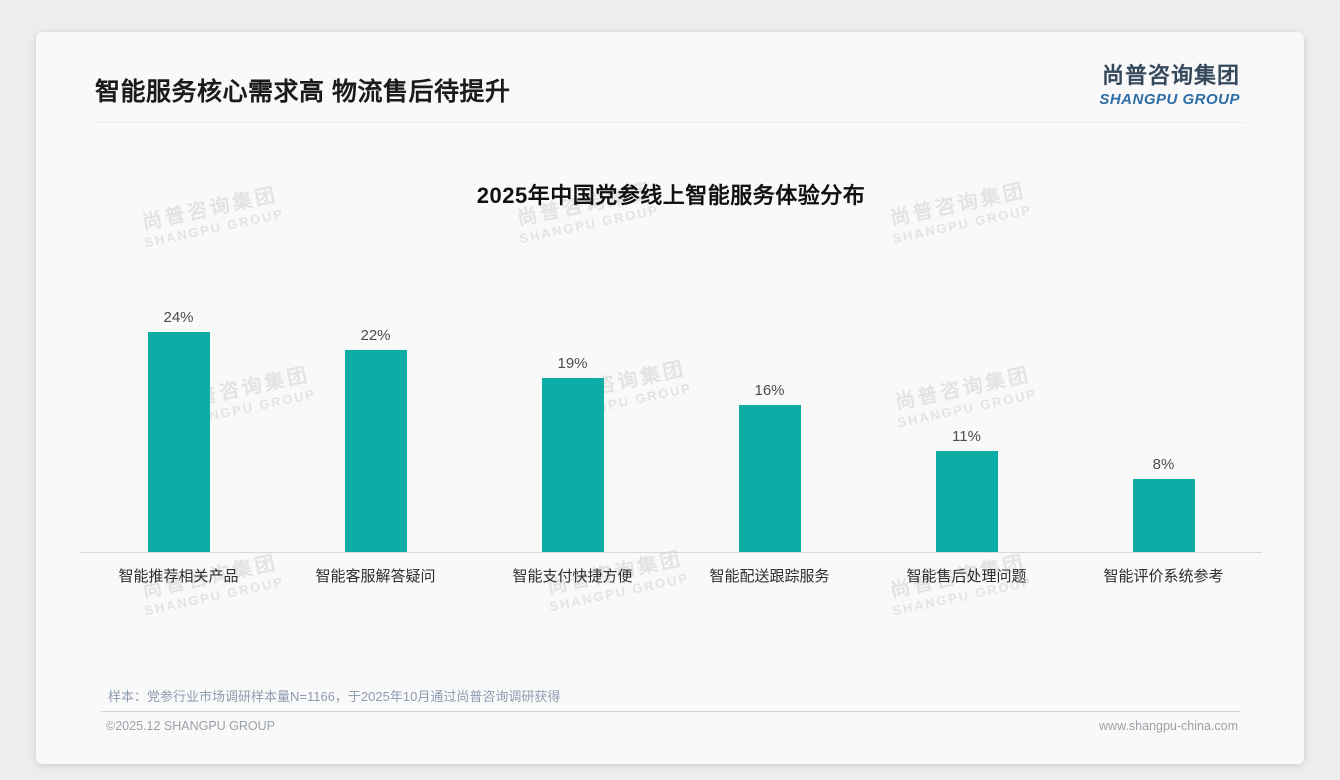 This screenshot has width=1340, height=780. I want to click on category-label: 智能评价系统参考, so click(1163, 576).